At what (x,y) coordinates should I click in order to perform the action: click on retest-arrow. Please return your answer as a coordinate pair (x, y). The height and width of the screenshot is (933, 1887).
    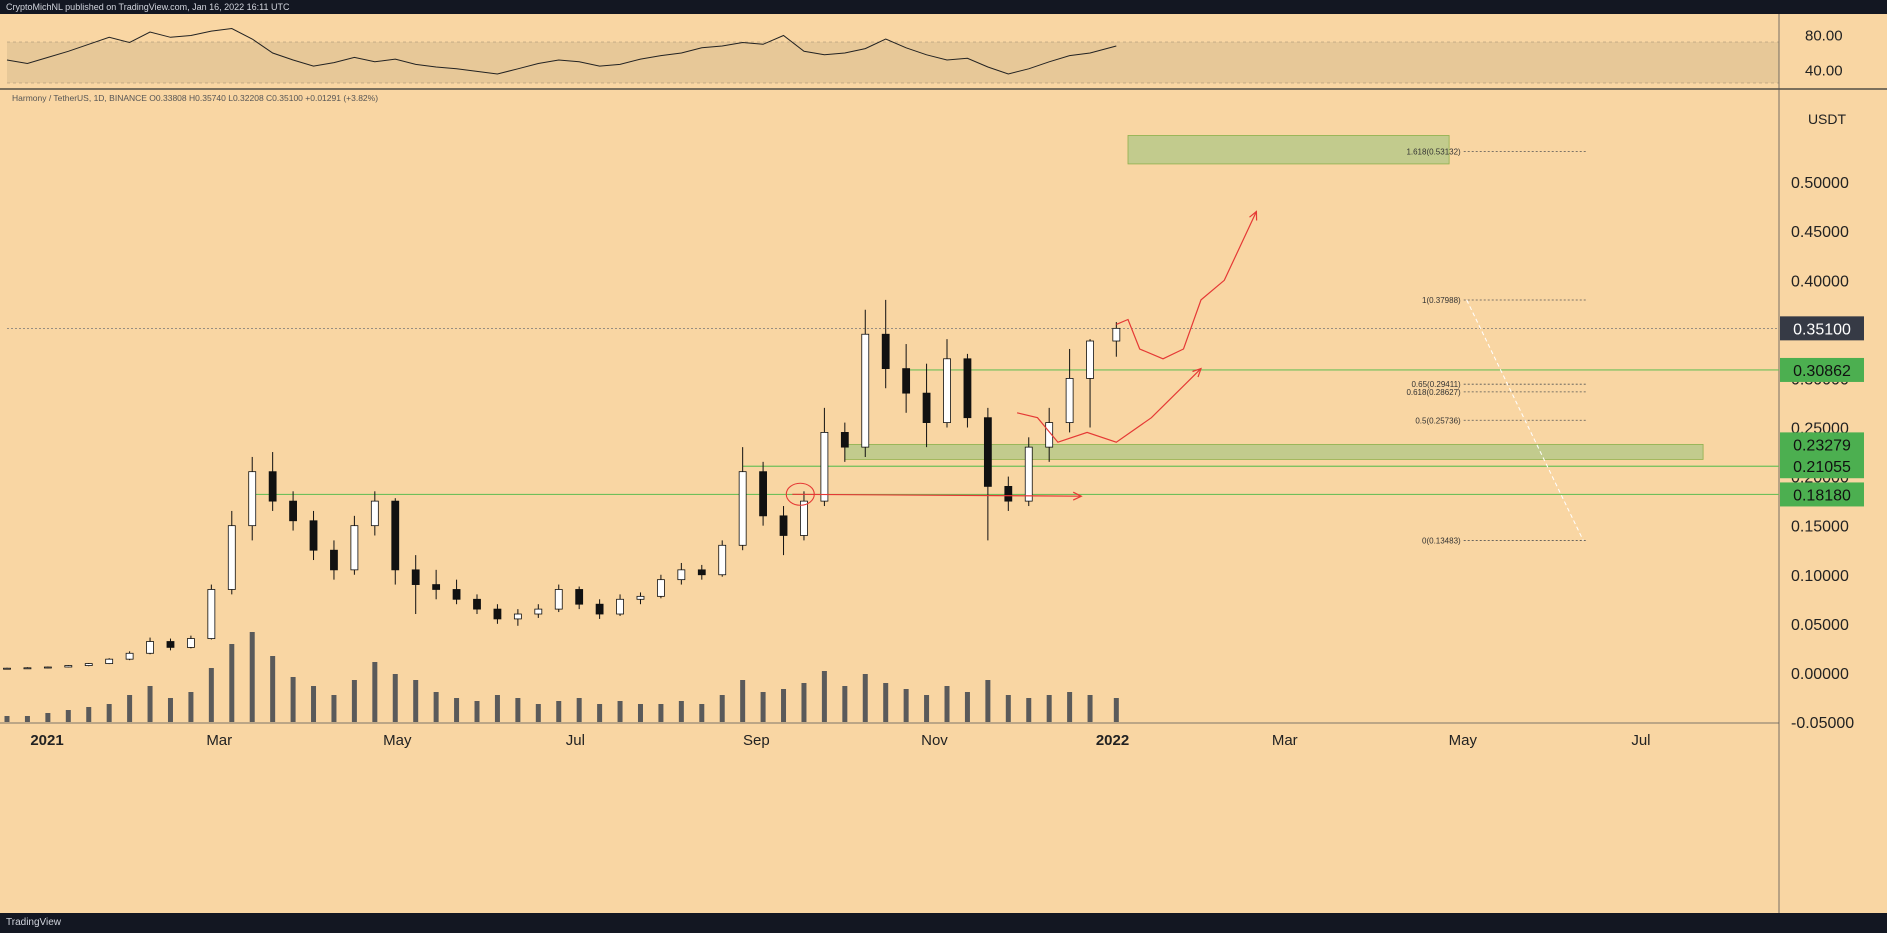
    Looking at the image, I should click on (937, 495).